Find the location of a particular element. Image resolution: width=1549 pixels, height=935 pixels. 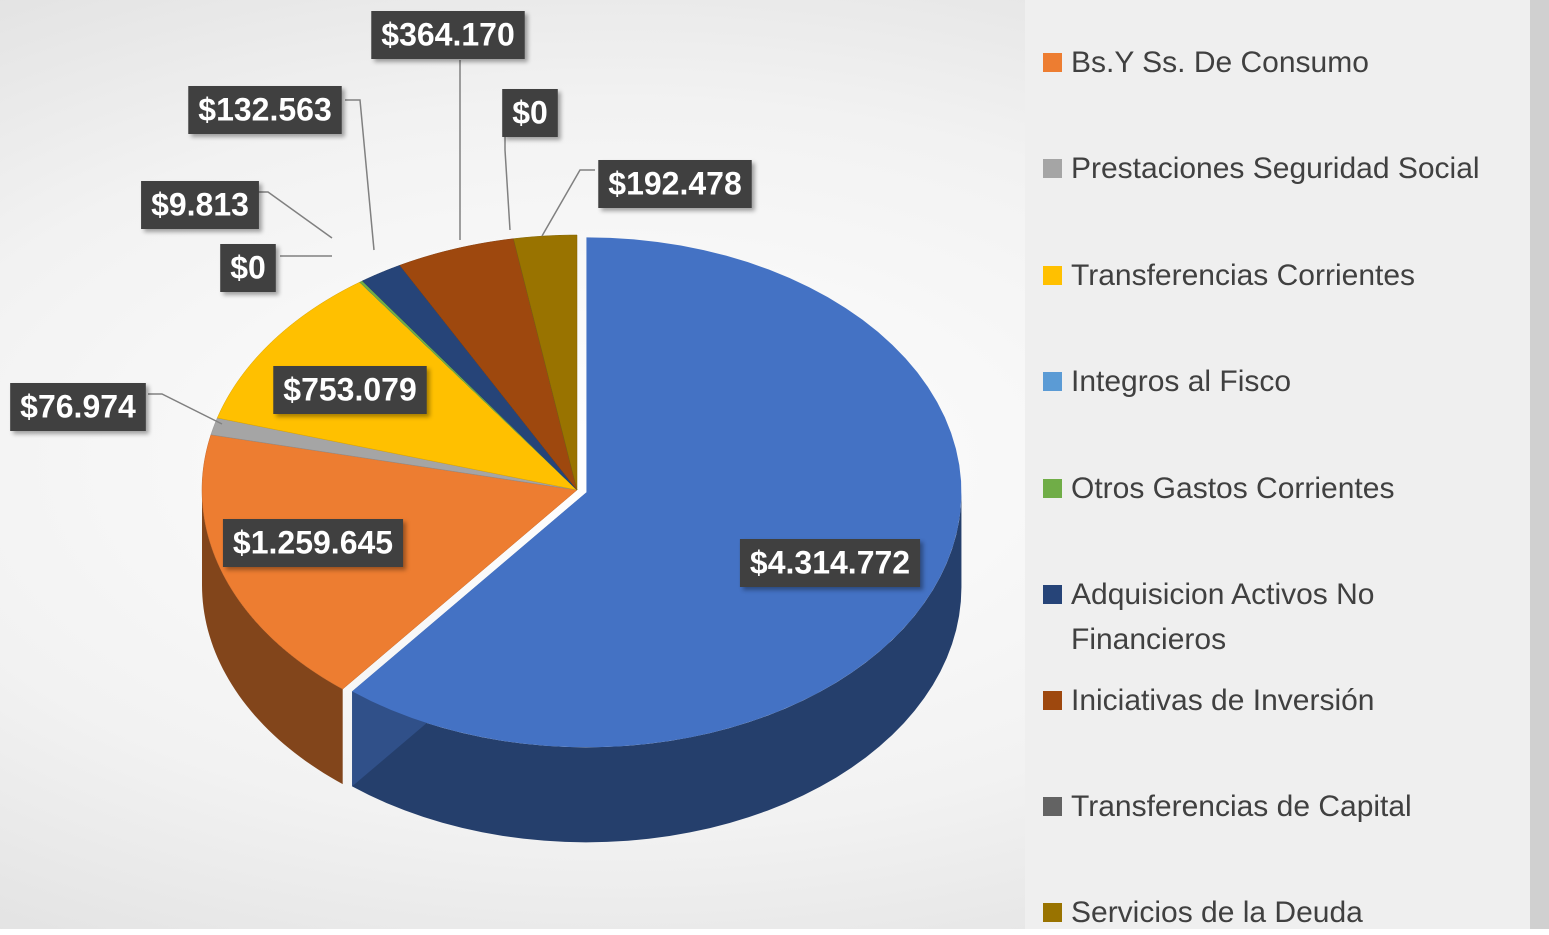

data-label: $132.563 is located at coordinates (265, 110).